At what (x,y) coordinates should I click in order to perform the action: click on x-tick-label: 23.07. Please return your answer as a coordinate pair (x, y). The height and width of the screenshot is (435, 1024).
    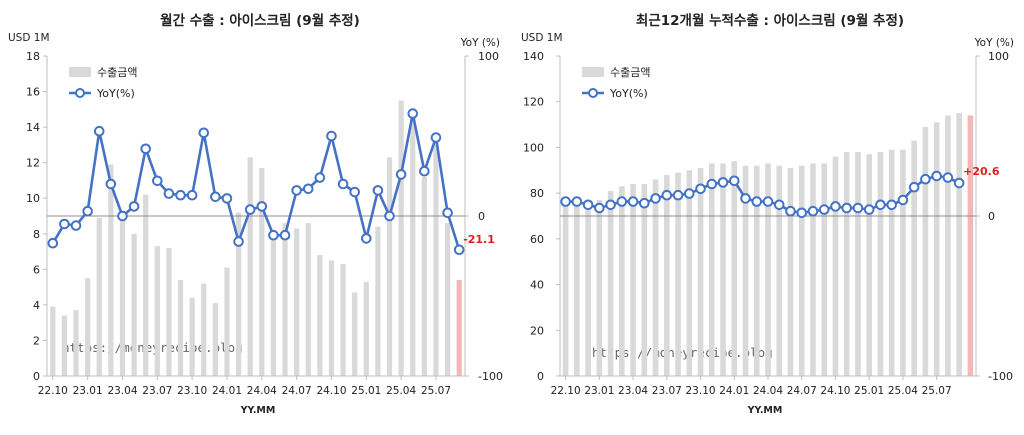
    Looking at the image, I should click on (157, 391).